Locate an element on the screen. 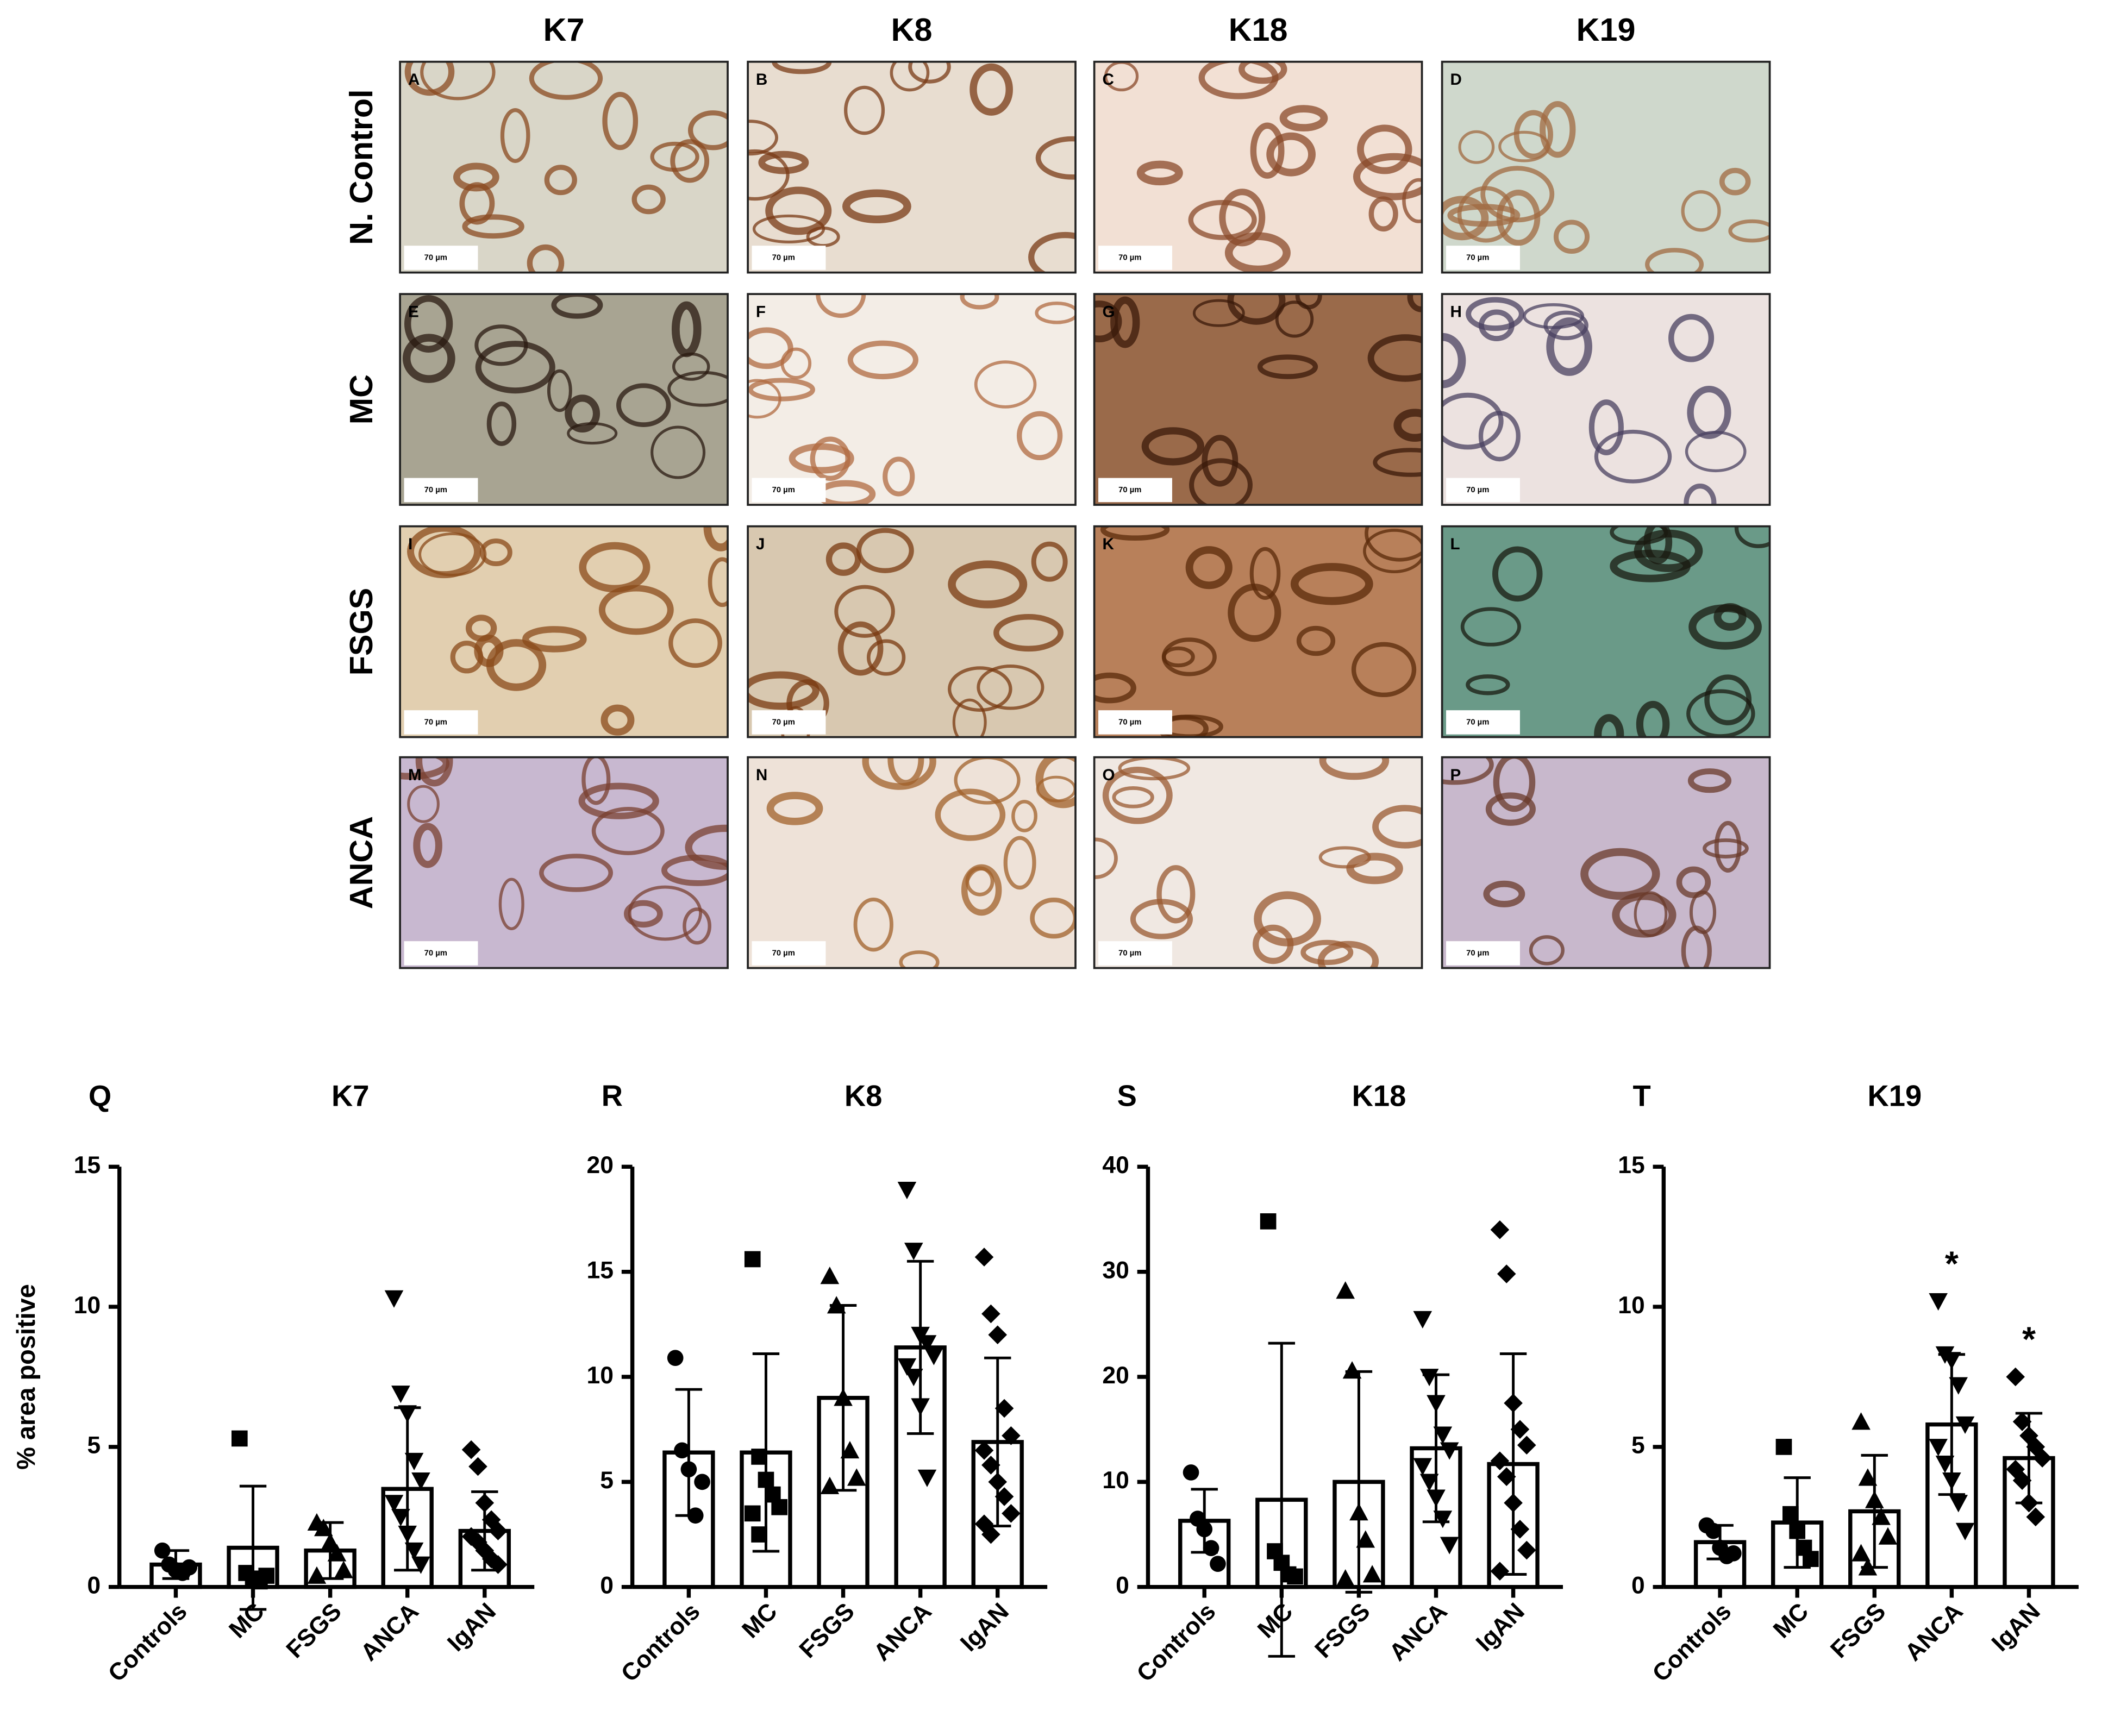  panel-letter: E is located at coordinates (413, 312).